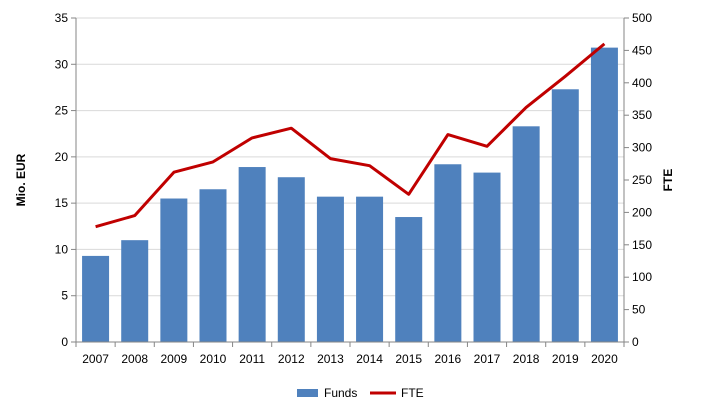 The width and height of the screenshot is (708, 415). Describe the element at coordinates (174, 359) in the screenshot. I see `x-tick-label: 2009` at that location.